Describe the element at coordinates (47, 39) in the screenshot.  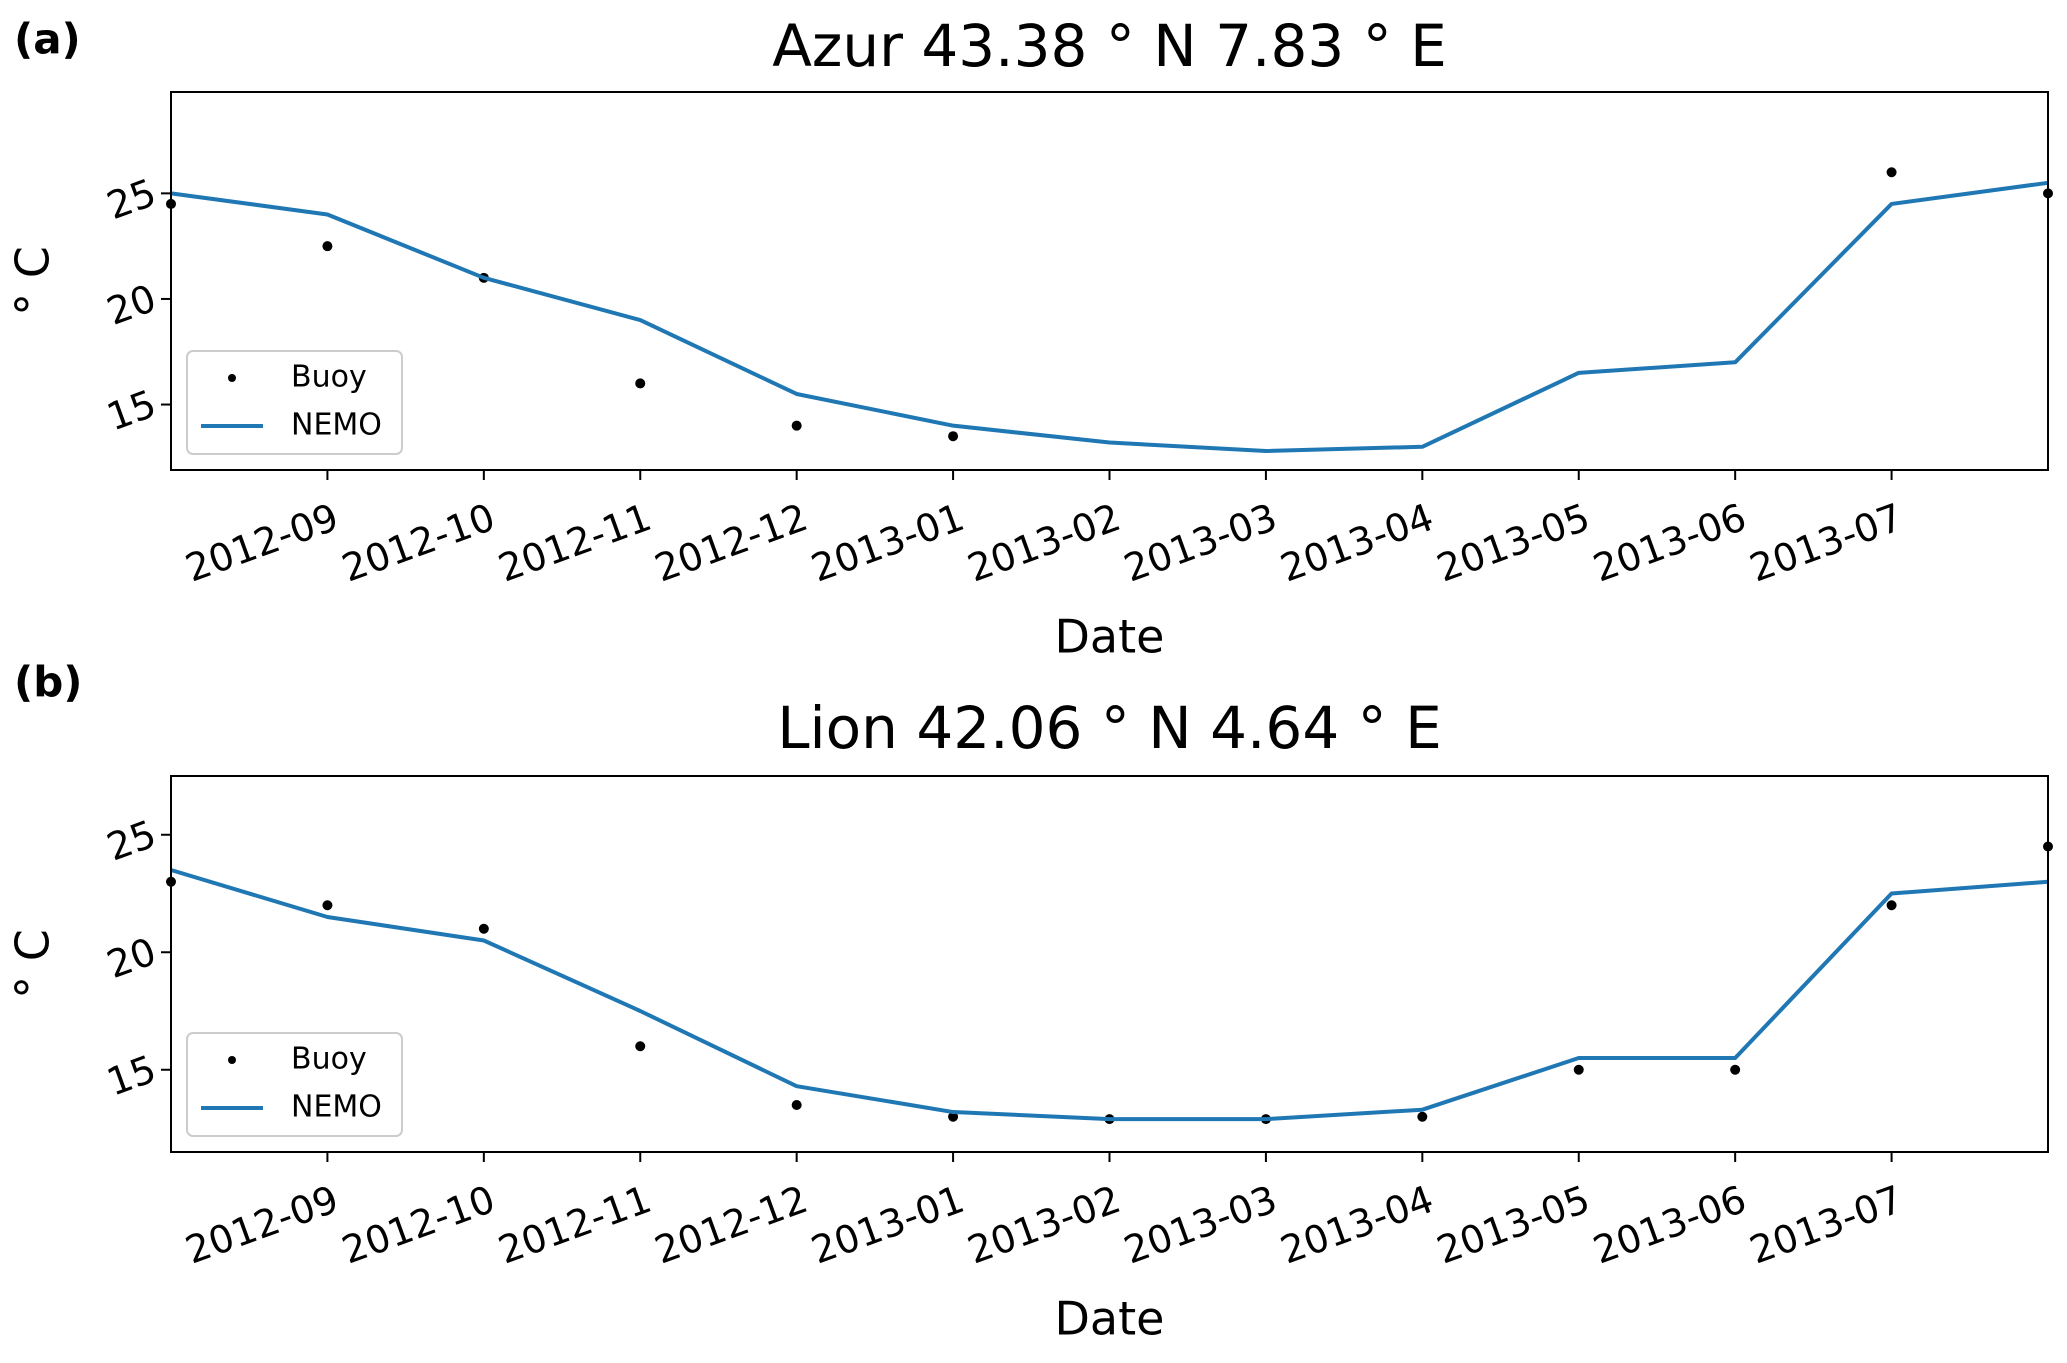
I see `panel-label: (a)` at that location.